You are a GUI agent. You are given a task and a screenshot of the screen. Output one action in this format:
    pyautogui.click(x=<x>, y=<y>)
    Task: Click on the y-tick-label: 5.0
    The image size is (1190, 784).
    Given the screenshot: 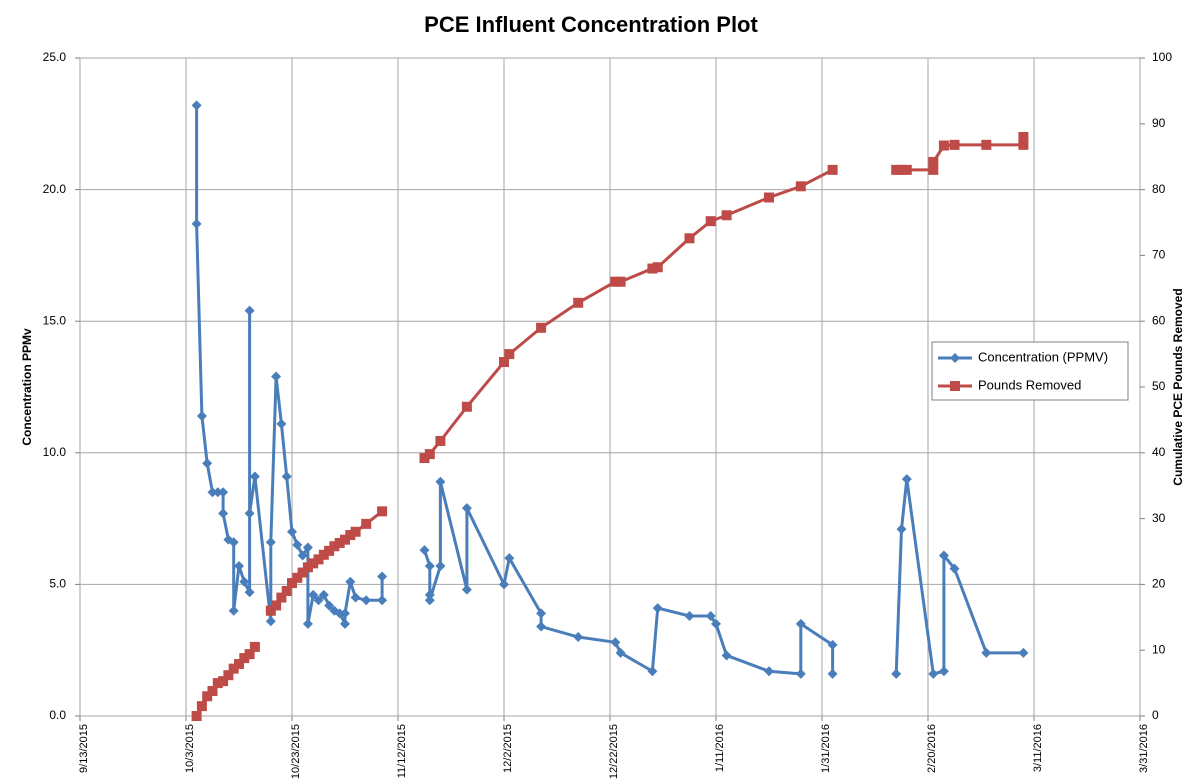 What is the action you would take?
    pyautogui.click(x=57, y=584)
    